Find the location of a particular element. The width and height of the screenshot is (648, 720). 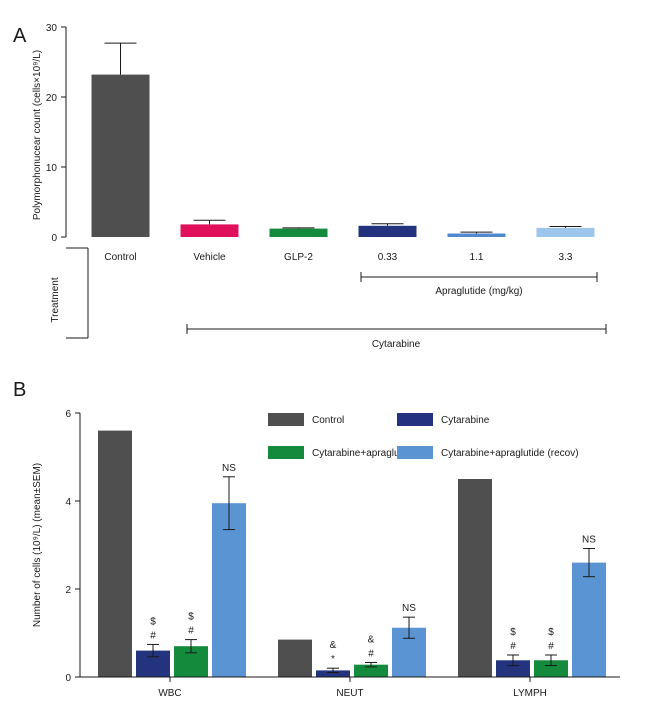

bar-neut-cytarabine is located at coordinates (333, 673).